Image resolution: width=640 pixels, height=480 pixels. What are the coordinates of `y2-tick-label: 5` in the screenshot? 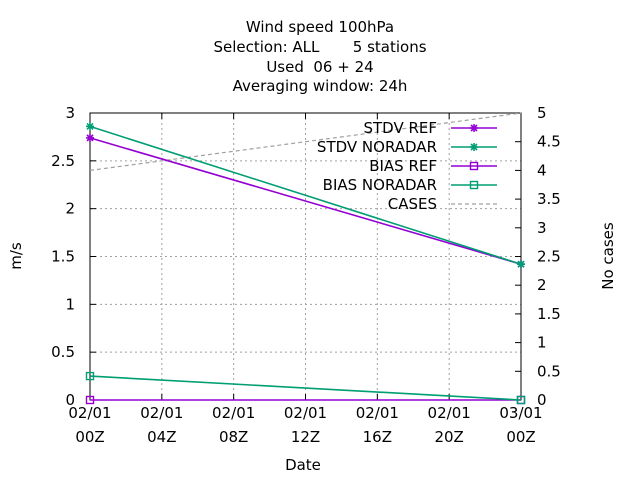 It's located at (542, 113).